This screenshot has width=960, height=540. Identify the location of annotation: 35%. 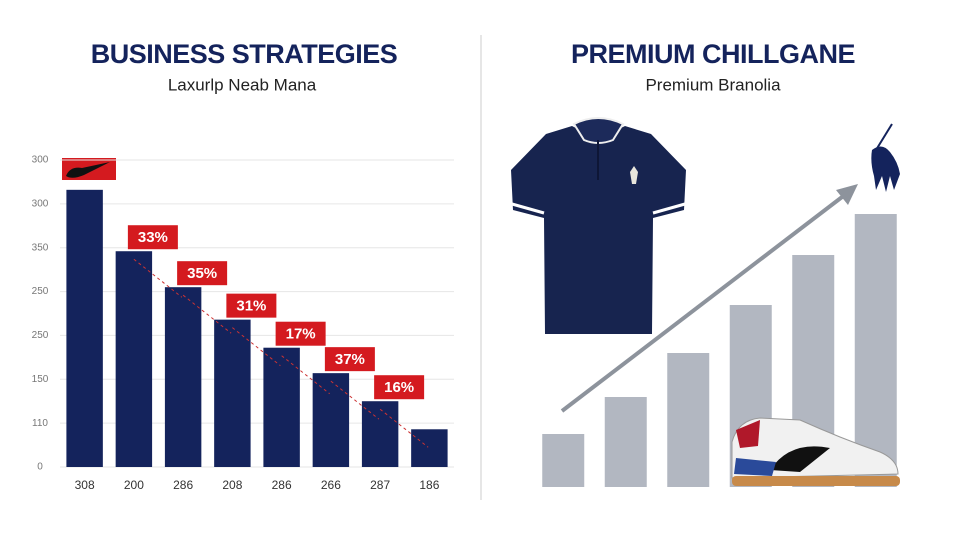
(202, 273).